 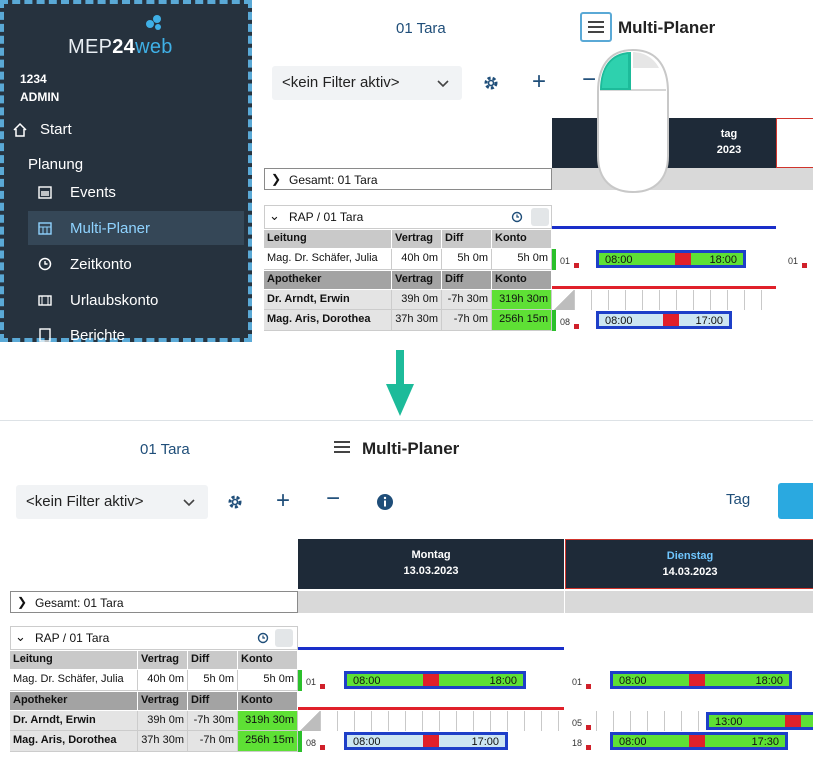 I want to click on nav-item-berichte: Berichte, so click(x=136, y=330).